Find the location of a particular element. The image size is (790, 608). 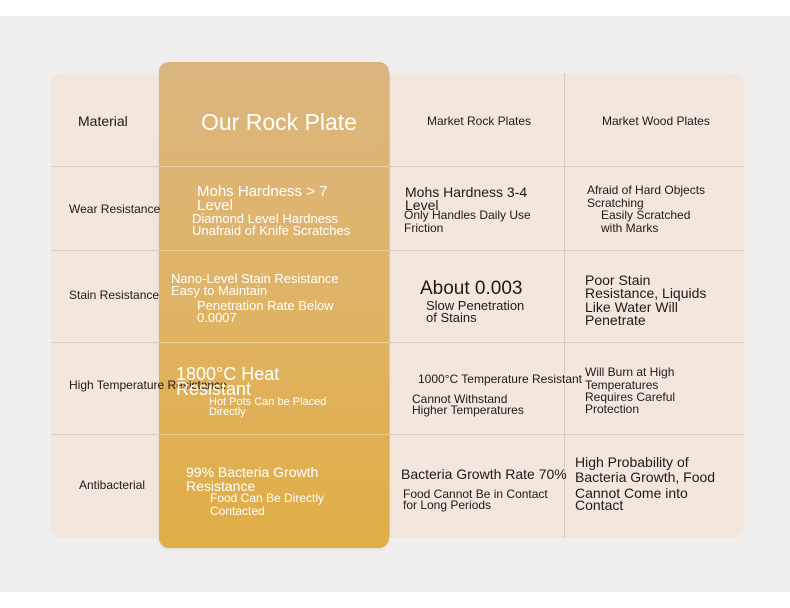

wood-stain-line: Resistance, Liquids is located at coordinates (646, 293).